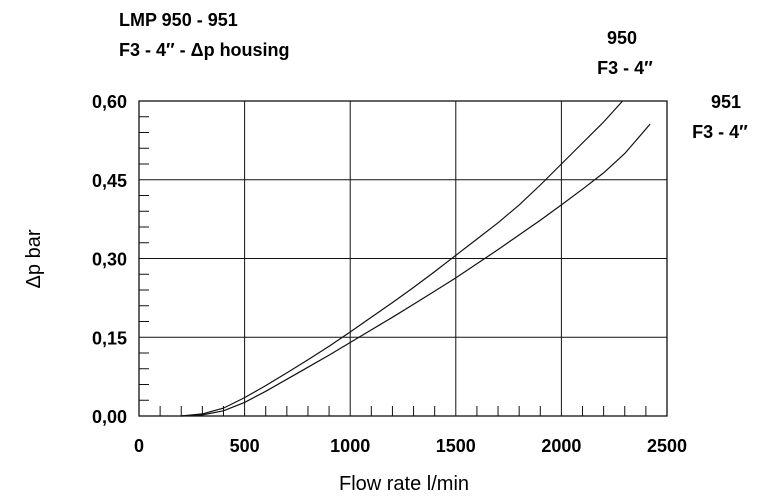 The image size is (767, 496). Describe the element at coordinates (622, 38) in the screenshot. I see `series-950-name: 950` at that location.